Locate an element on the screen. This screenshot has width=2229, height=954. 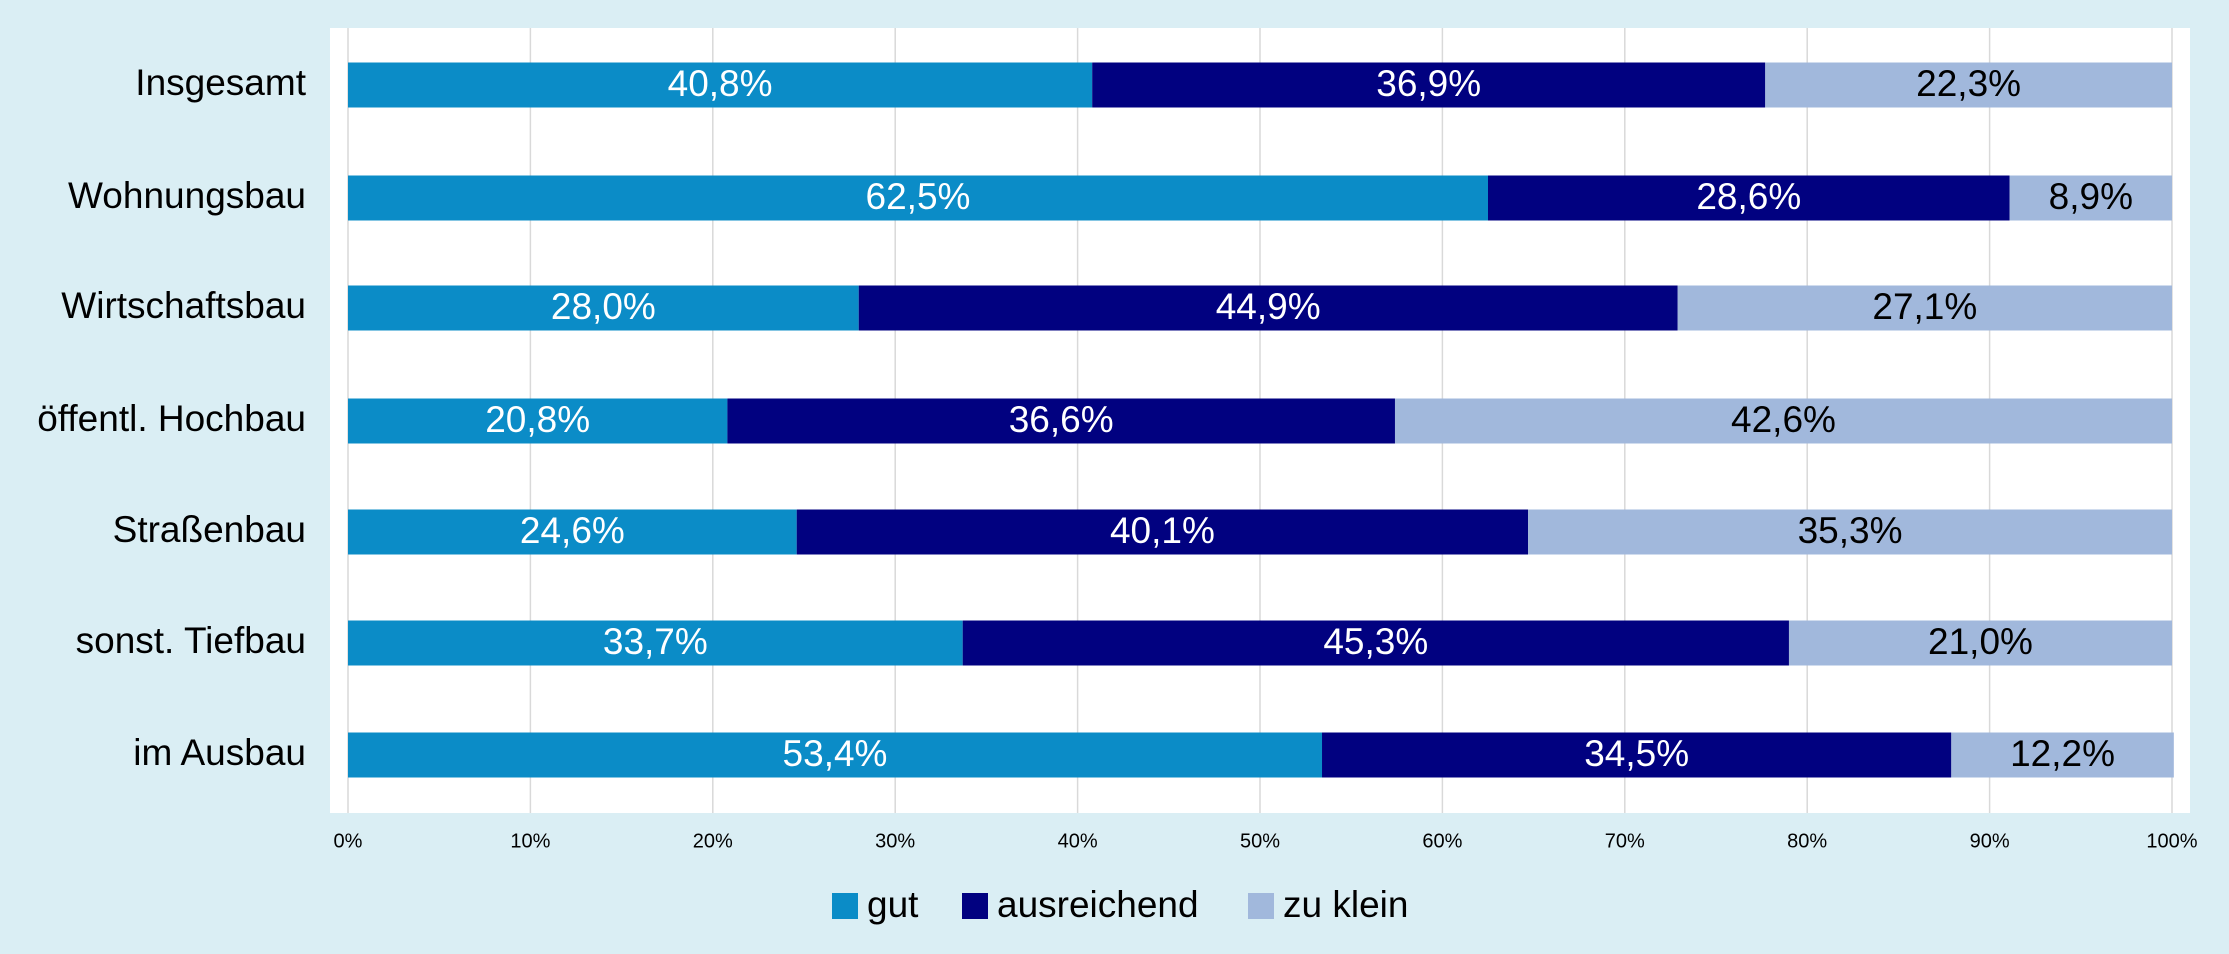
data-label: 40,8% is located at coordinates (720, 83).